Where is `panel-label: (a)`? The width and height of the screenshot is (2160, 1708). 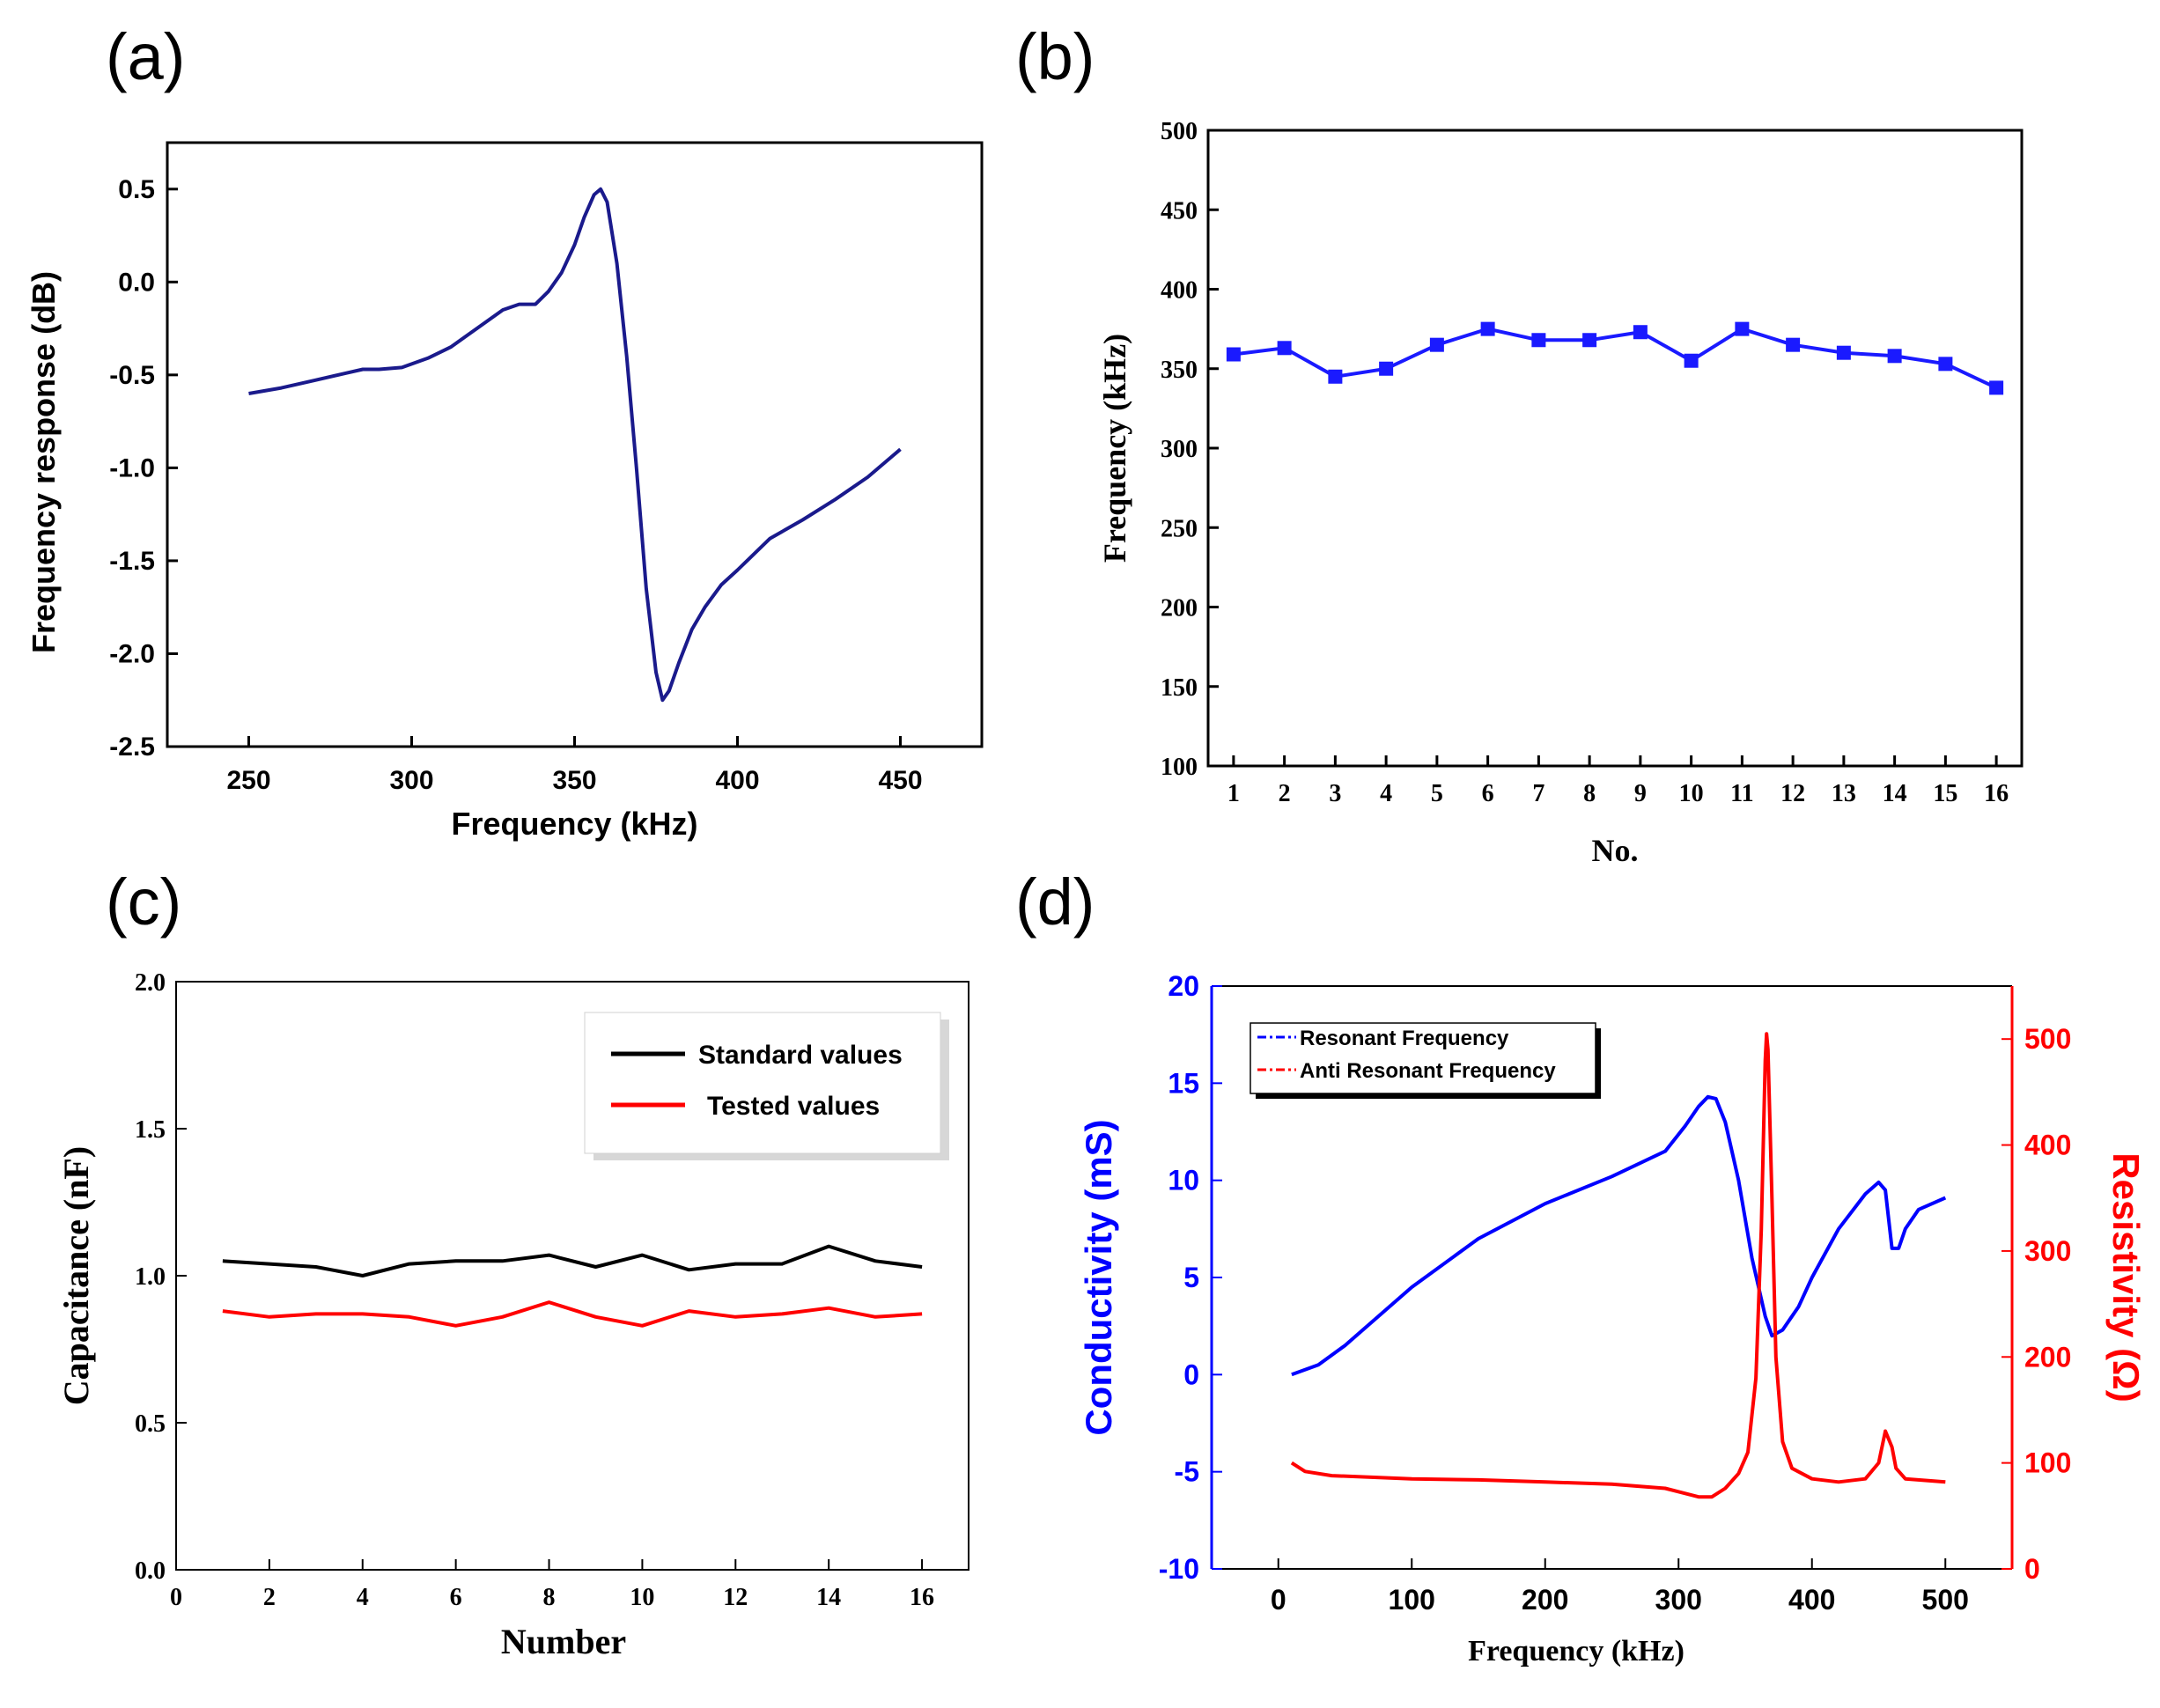 panel-label: (a) is located at coordinates (145, 56).